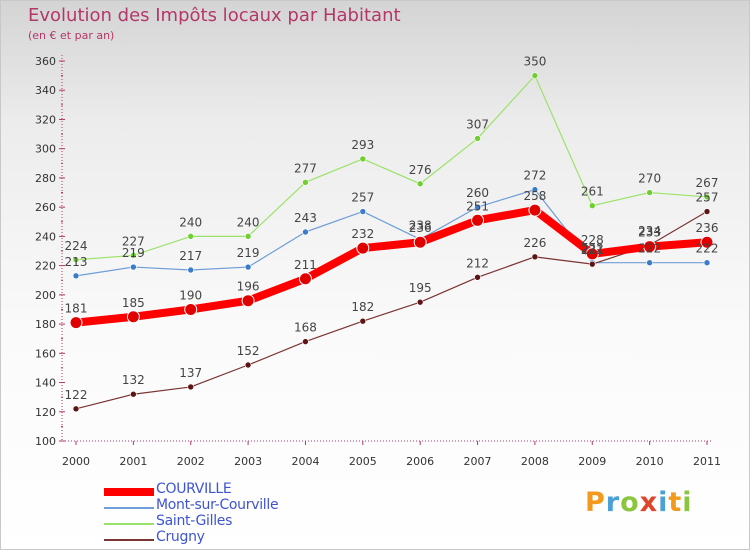 This screenshot has height=551, width=750. Describe the element at coordinates (305, 328) in the screenshot. I see `data-label: 168` at that location.